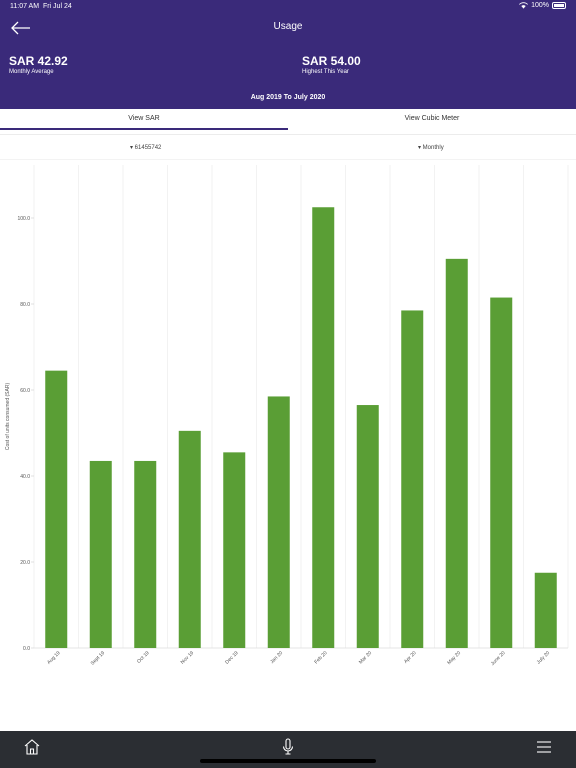  I want to click on monthly-average-label: Monthly Average, so click(31, 72).